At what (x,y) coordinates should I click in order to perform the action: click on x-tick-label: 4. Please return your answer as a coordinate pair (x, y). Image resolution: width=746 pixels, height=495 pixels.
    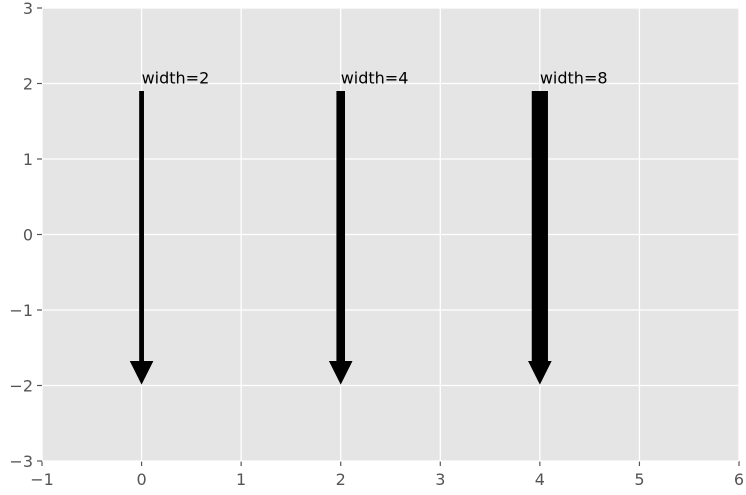
    Looking at the image, I should click on (540, 479).